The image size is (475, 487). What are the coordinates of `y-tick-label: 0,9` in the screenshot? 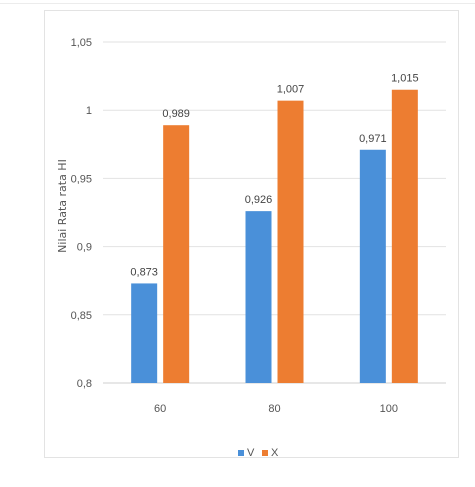 It's located at (84, 248).